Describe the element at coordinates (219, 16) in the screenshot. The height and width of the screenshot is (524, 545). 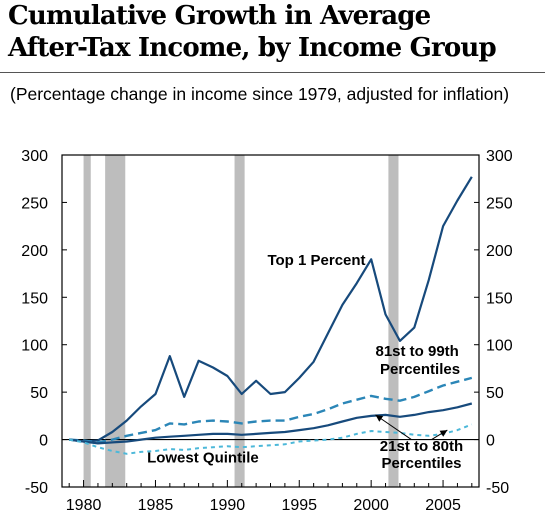
I see `chart-title-line-1: Cumulative Growth in Average` at that location.